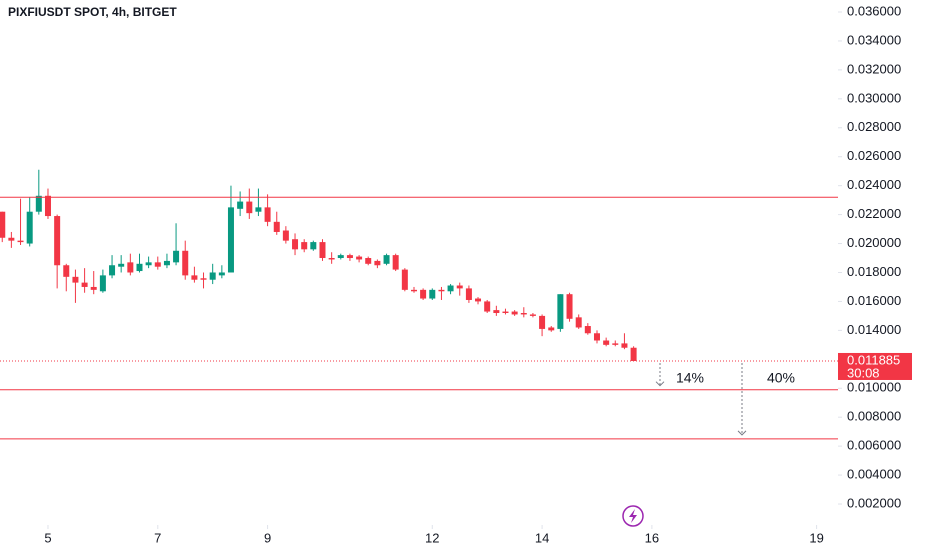  Describe the element at coordinates (873, 359) in the screenshot. I see `last-price-label: 0.011885` at that location.